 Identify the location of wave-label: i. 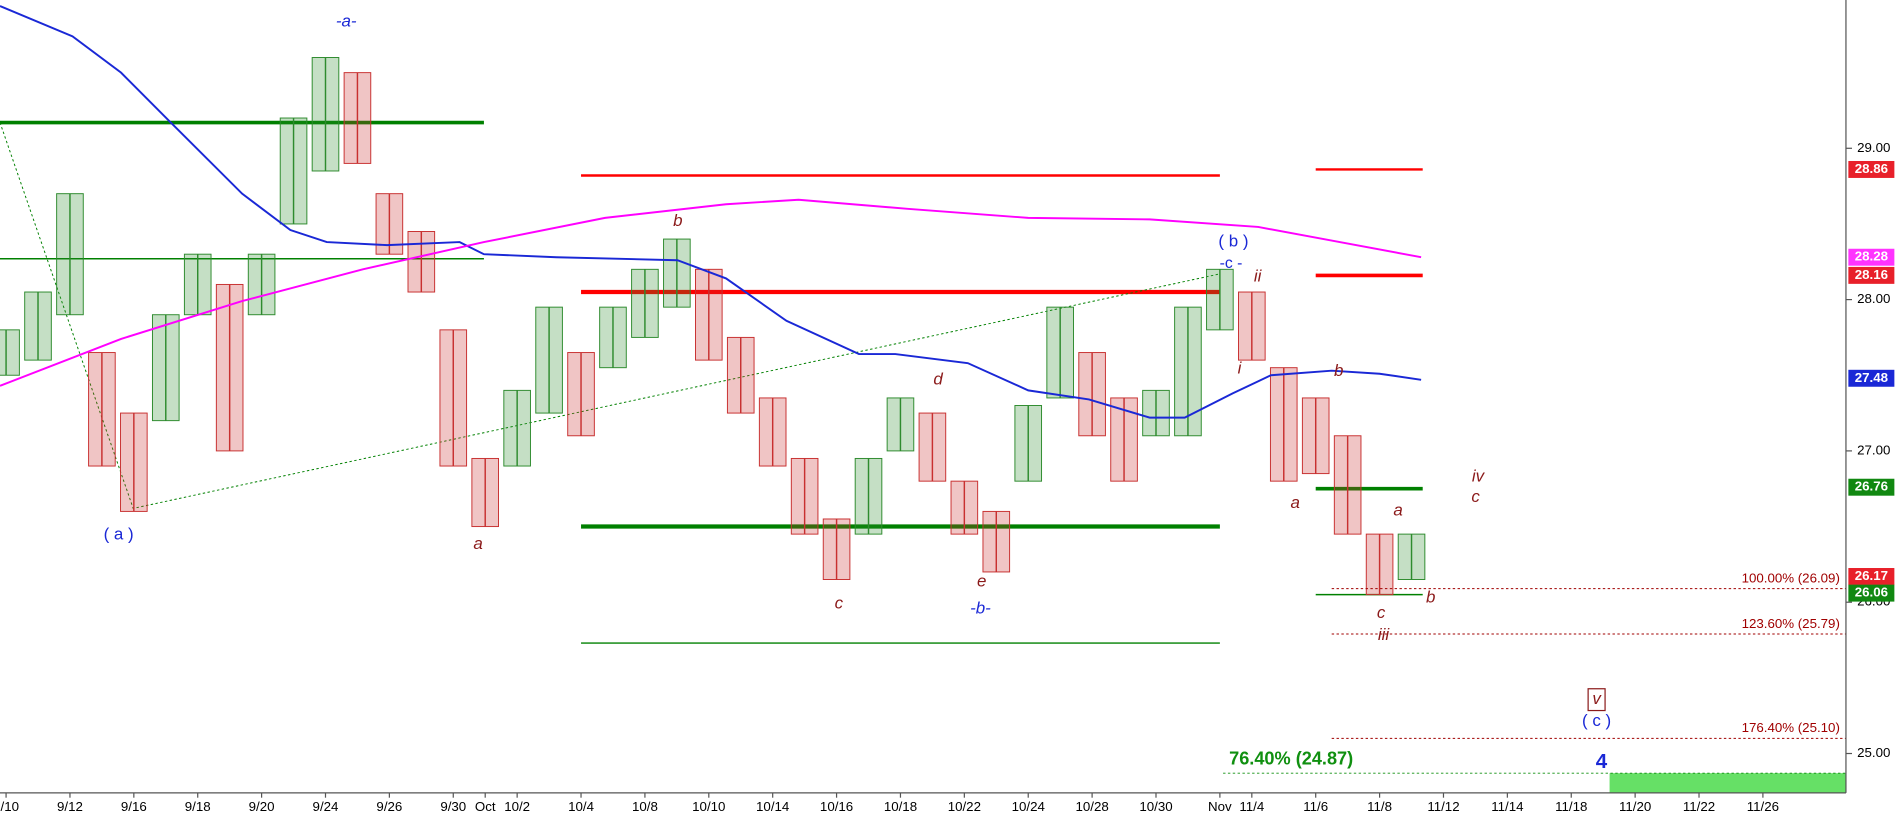
(1240, 368).